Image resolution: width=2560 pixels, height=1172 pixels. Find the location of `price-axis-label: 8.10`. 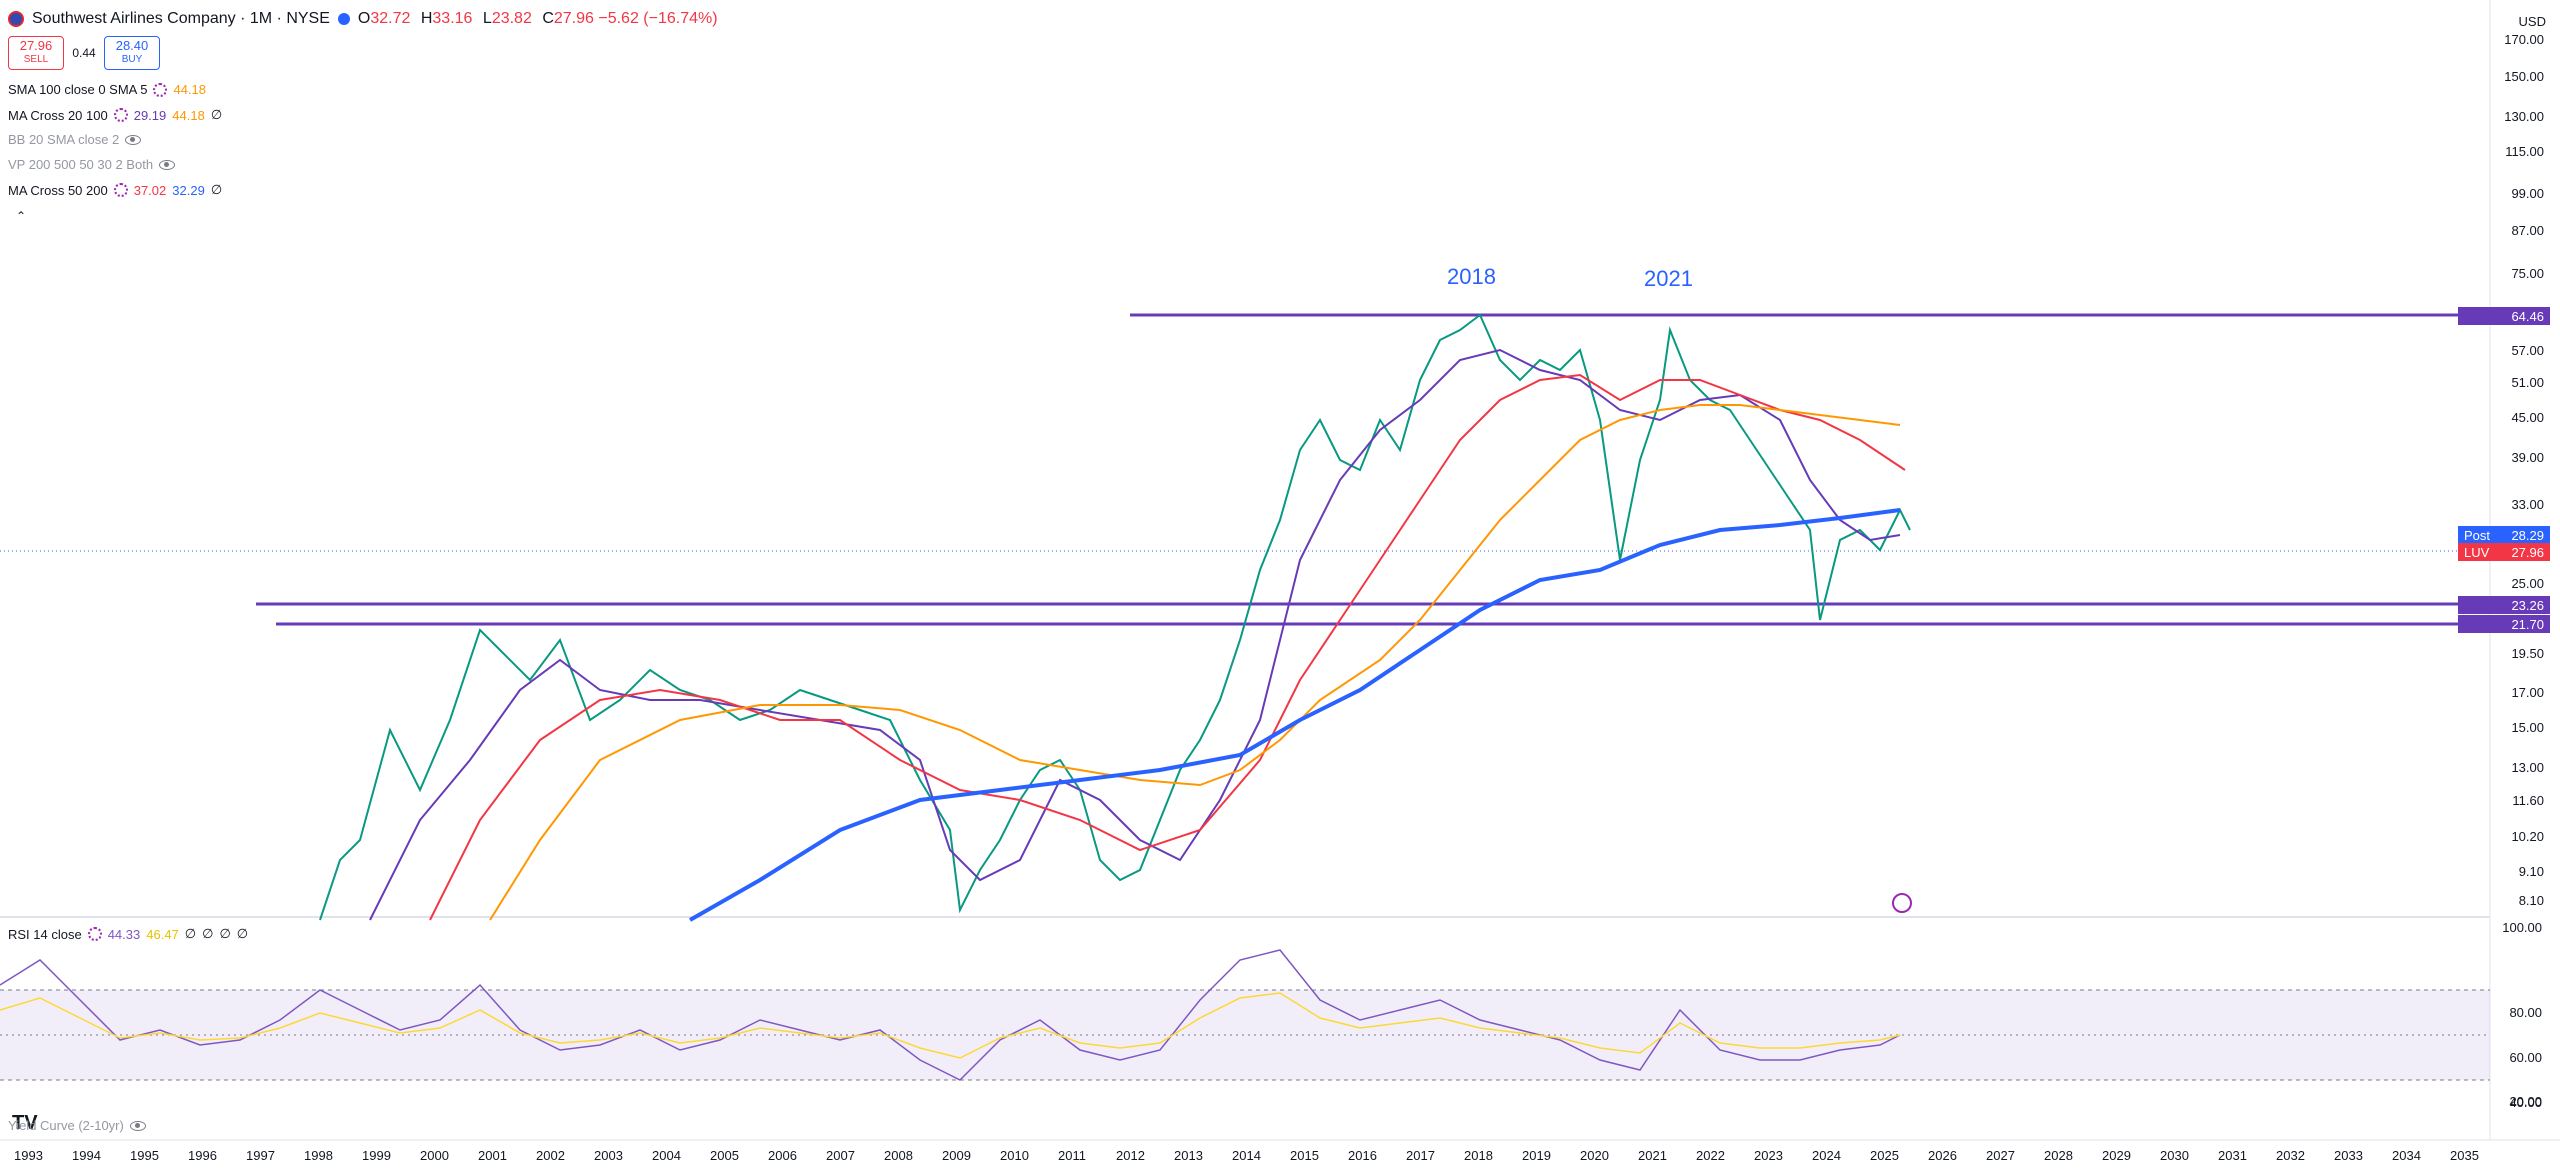

price-axis-label: 8.10 is located at coordinates (2531, 900).